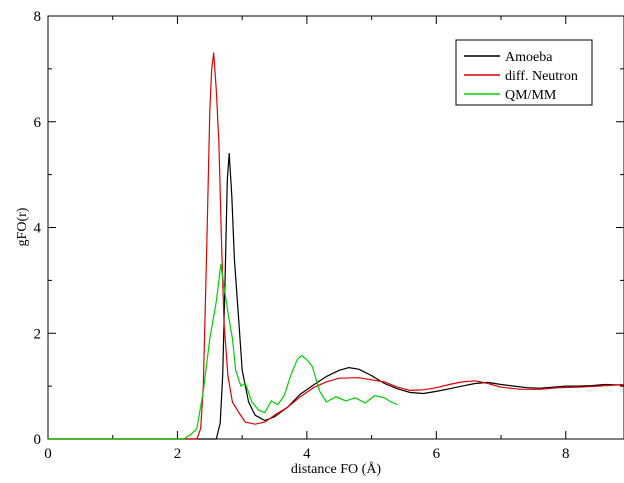 The height and width of the screenshot is (483, 624). I want to click on x-axis-title: distance FO (Å), so click(336, 469).